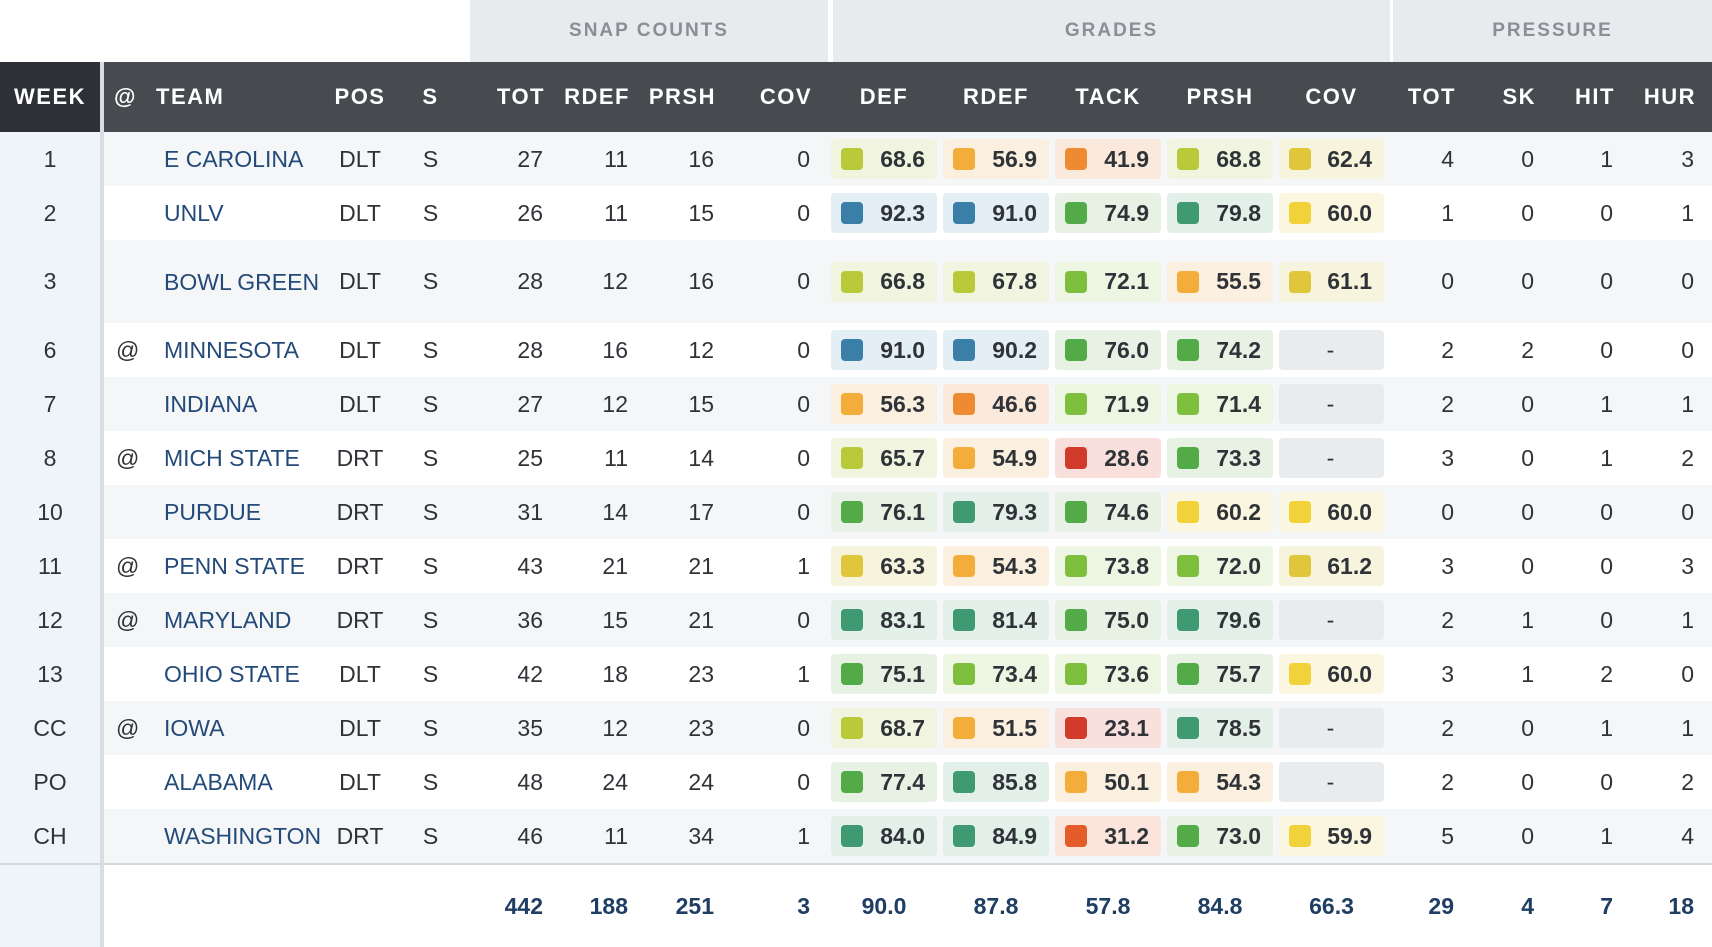  What do you see at coordinates (780, 674) in the screenshot?
I see `snap-cov-cell: 1` at bounding box center [780, 674].